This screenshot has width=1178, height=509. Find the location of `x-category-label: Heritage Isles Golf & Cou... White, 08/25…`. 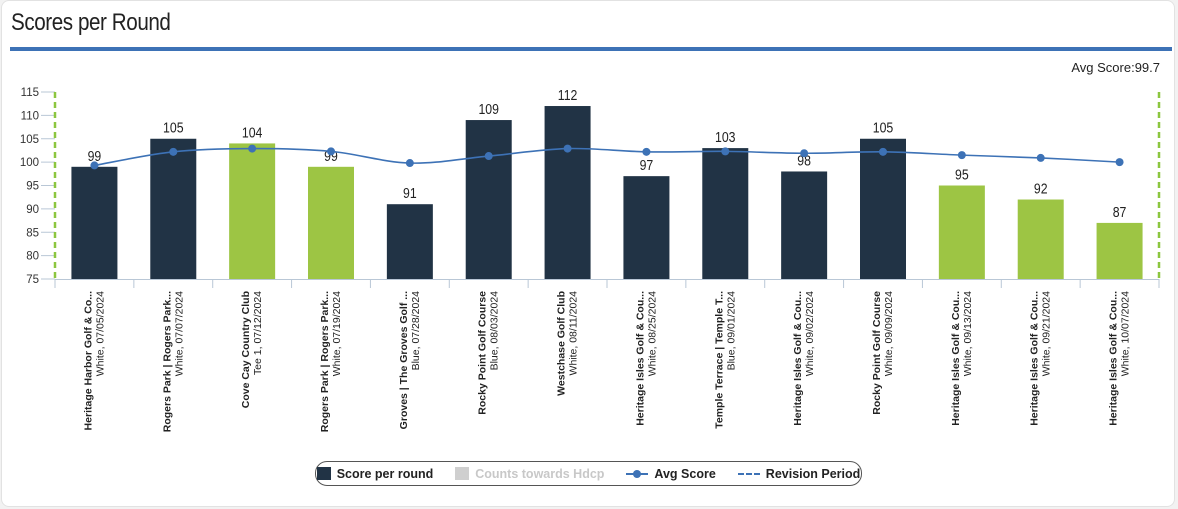

x-category-label: Heritage Isles Golf & Cou... White, 08/25… is located at coordinates (646, 358).